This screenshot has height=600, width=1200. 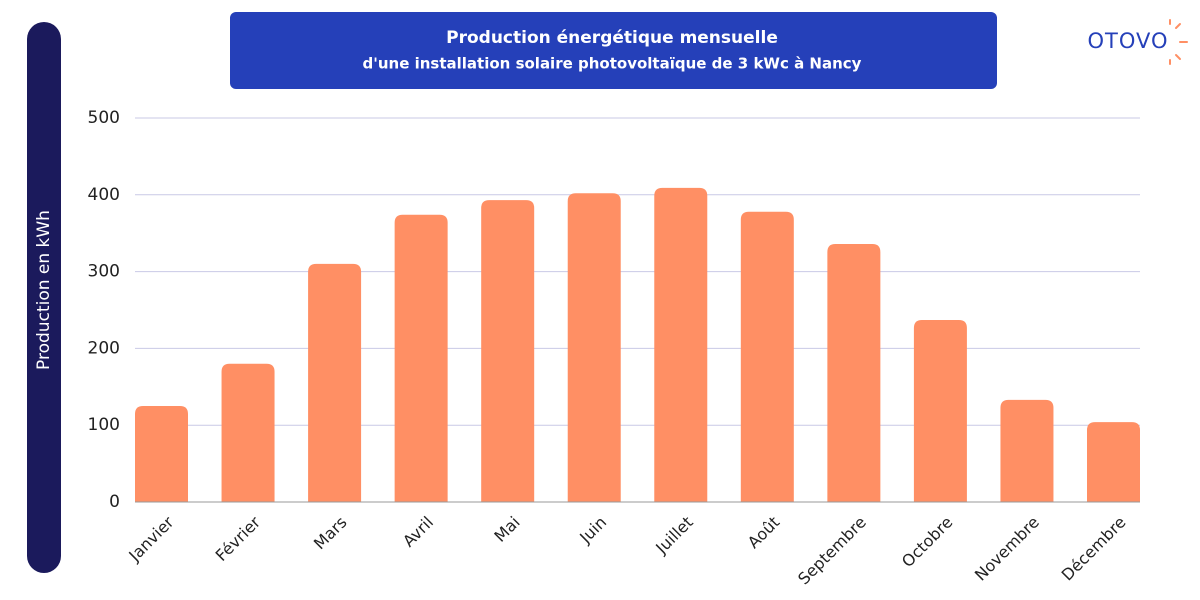 I want to click on brand-logo: OTOVO, so click(x=1127, y=41).